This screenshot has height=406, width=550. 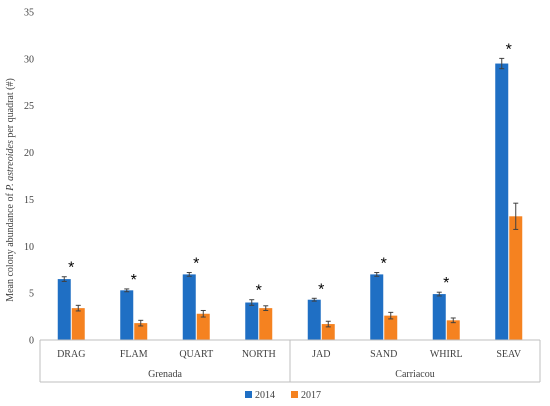 What do you see at coordinates (377, 307) in the screenshot?
I see `bar-2014-SAND` at bounding box center [377, 307].